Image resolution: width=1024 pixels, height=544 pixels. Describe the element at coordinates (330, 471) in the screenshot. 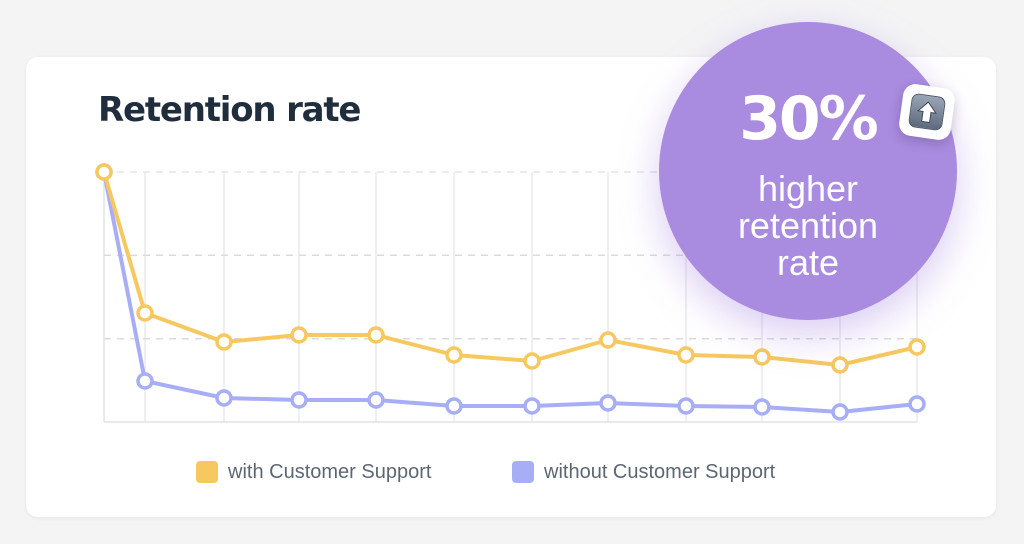

I see `legend-label-with-support: with Customer Support` at that location.